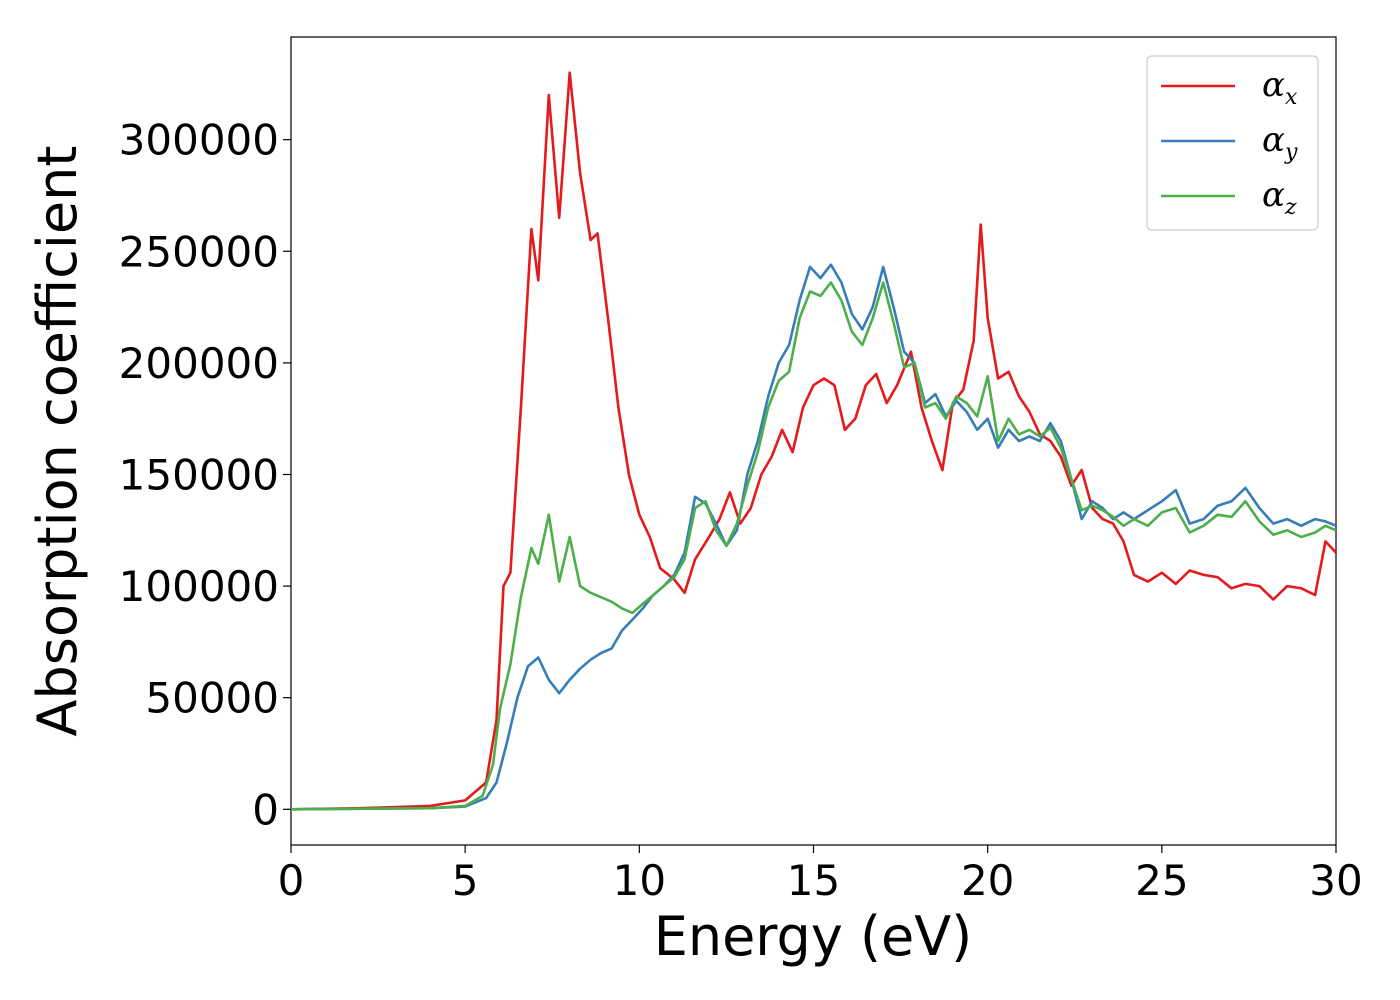 The width and height of the screenshot is (1400, 1000). I want to click on x-tick-label: 0, so click(291, 880).